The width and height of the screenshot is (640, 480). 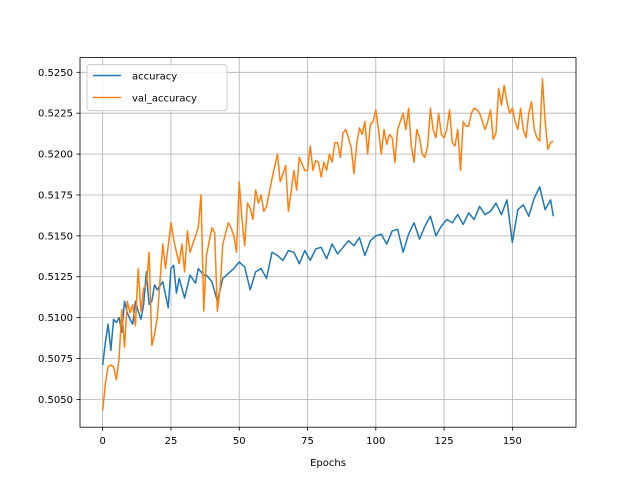 I want to click on x-tick-label: 125, so click(x=444, y=441).